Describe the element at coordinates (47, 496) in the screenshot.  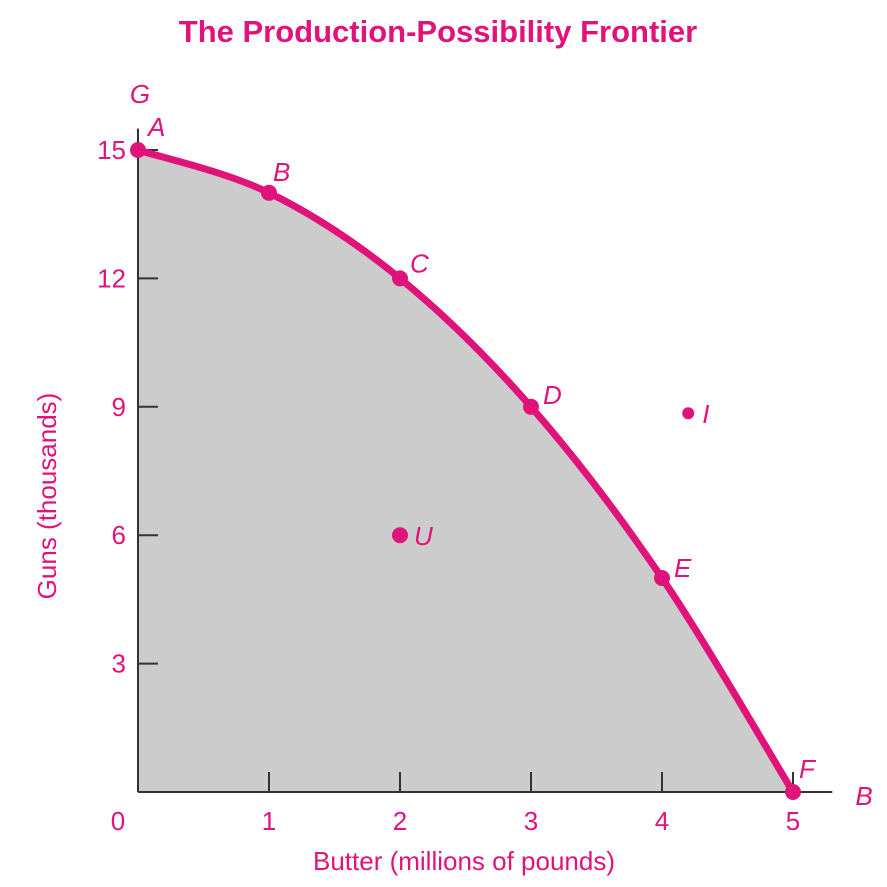
I see `y-axis-label: Guns (thousands)` at that location.